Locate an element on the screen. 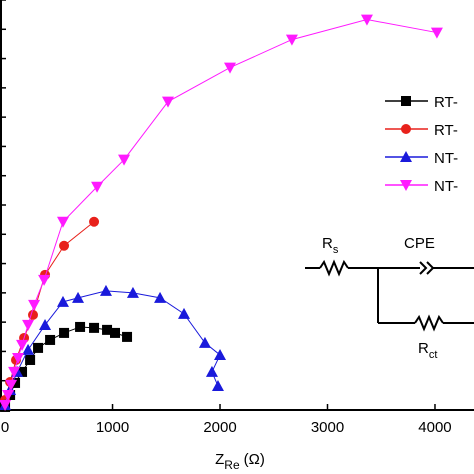 The height and width of the screenshot is (474, 474). x-tick-label: 2000 is located at coordinates (219, 427).